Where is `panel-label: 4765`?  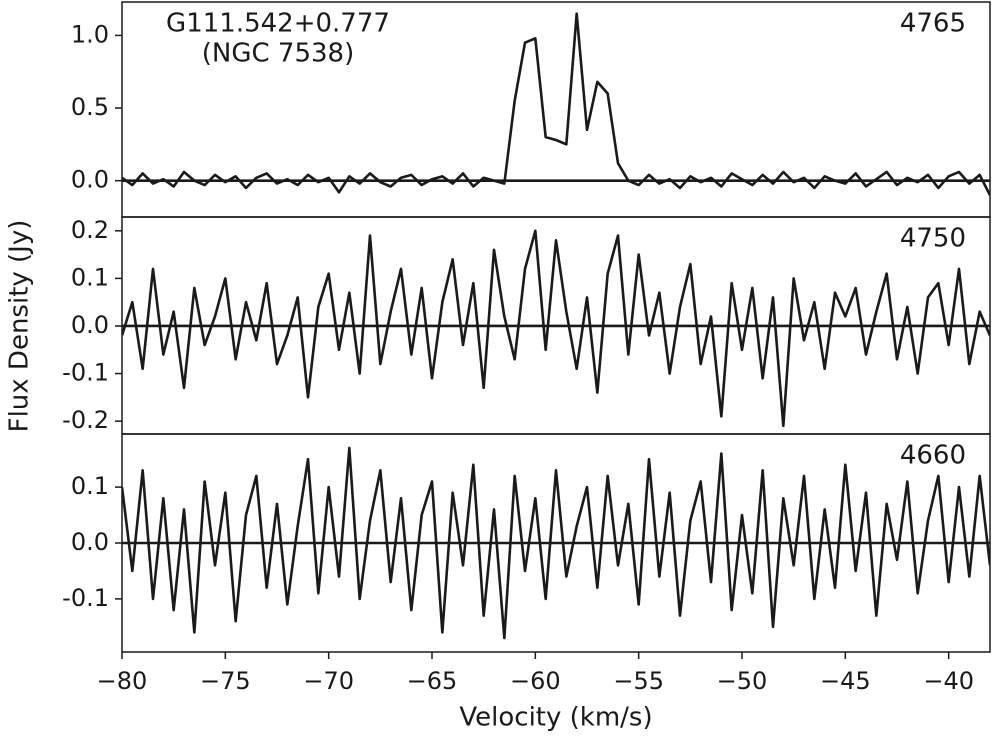 panel-label: 4765 is located at coordinates (933, 24).